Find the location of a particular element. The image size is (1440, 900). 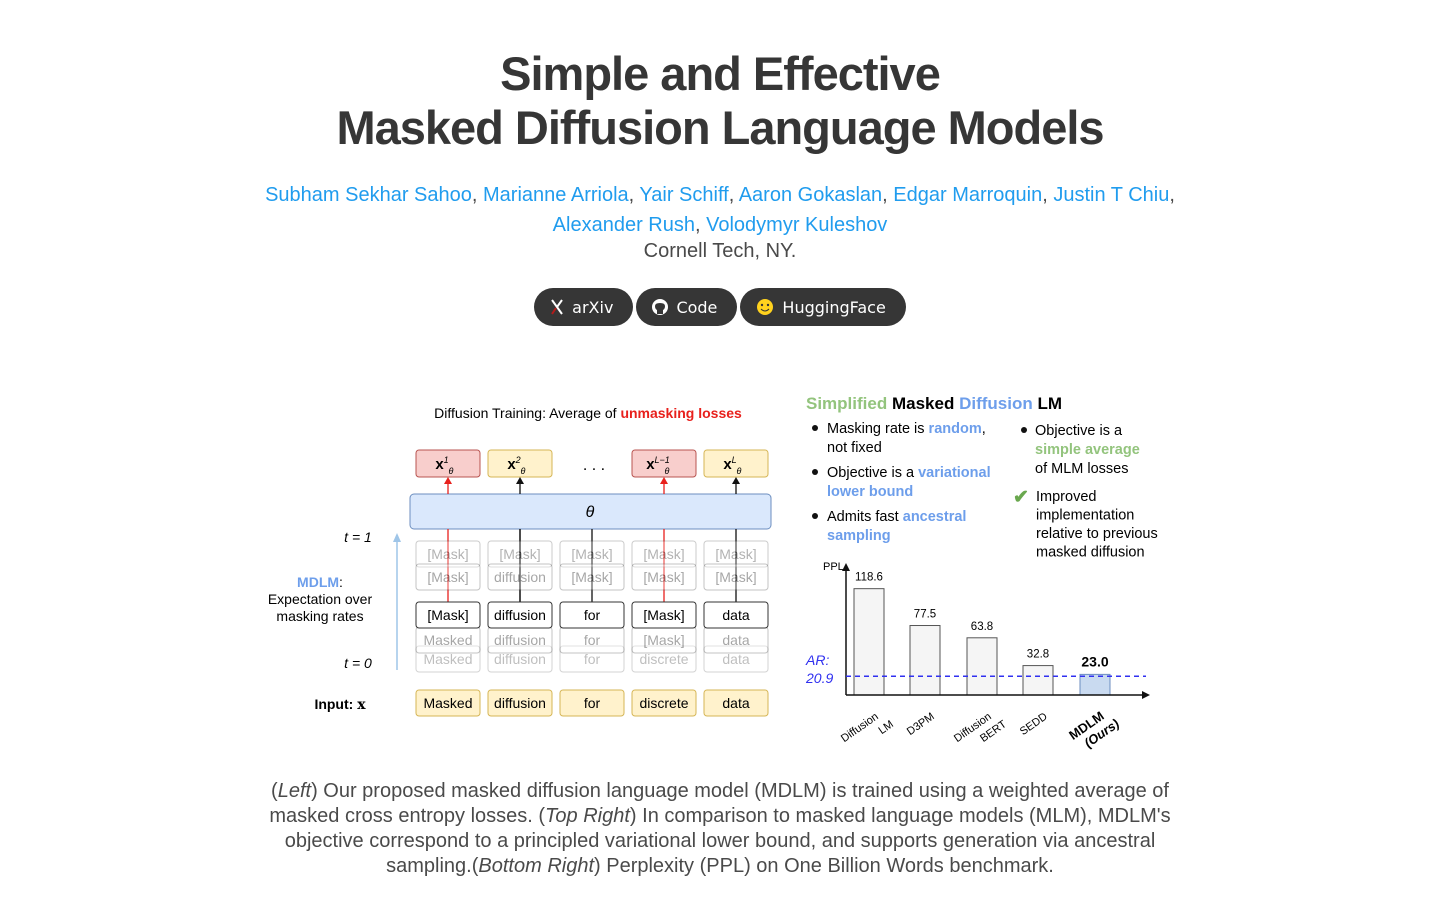

sup: 2 is located at coordinates (518, 460).